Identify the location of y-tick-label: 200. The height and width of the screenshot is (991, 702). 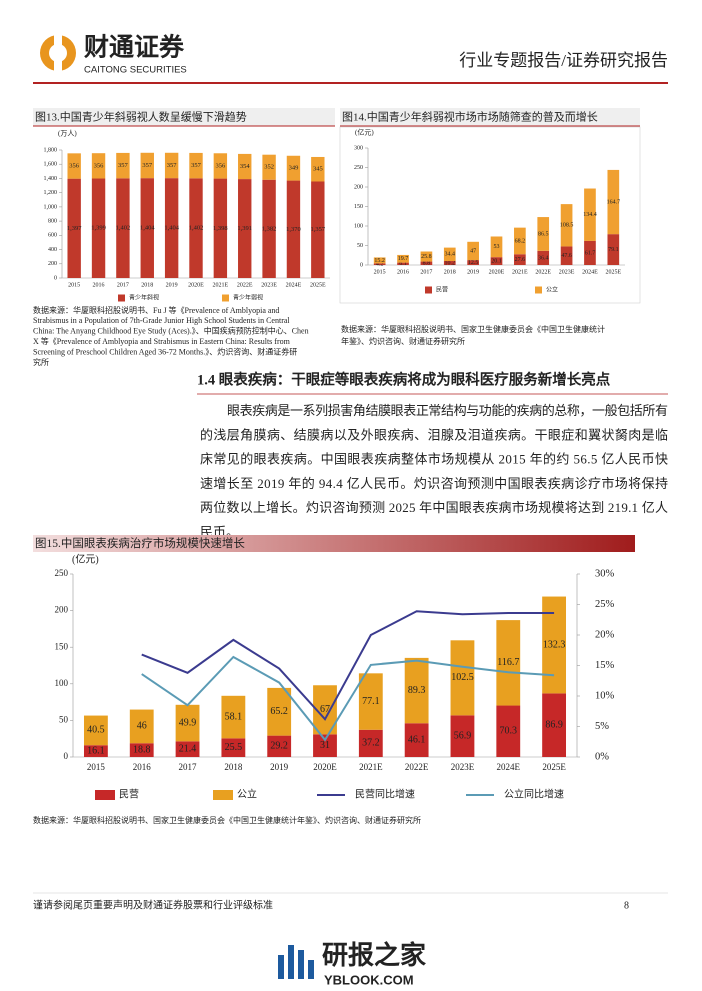
(52, 264).